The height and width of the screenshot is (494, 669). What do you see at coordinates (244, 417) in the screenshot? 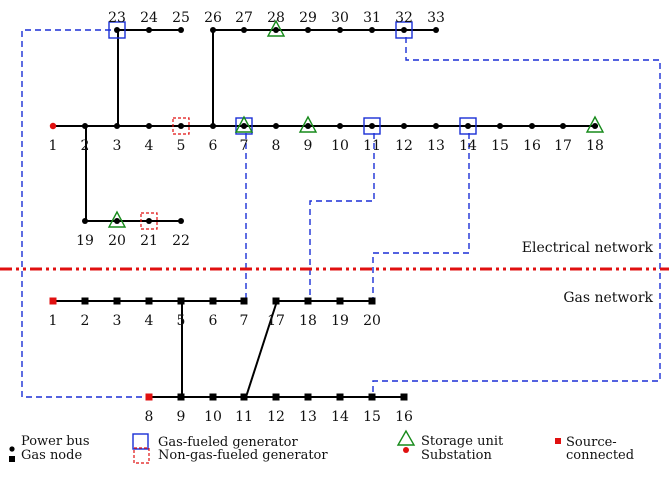
I see `gas-node-label-11: 11` at bounding box center [244, 417].